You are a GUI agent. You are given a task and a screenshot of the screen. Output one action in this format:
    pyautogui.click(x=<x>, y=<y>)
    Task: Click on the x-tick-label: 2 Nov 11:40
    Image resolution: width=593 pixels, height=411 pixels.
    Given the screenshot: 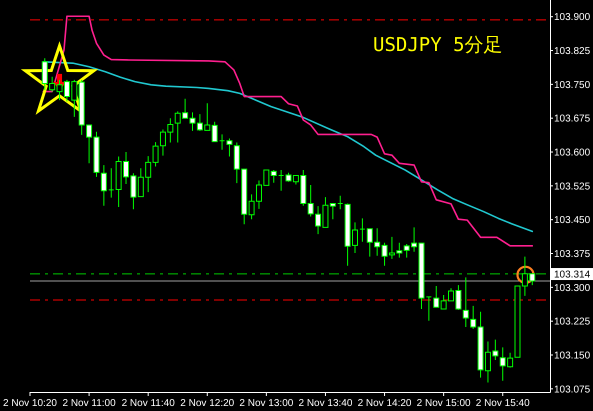 What is the action you would take?
    pyautogui.click(x=149, y=403)
    